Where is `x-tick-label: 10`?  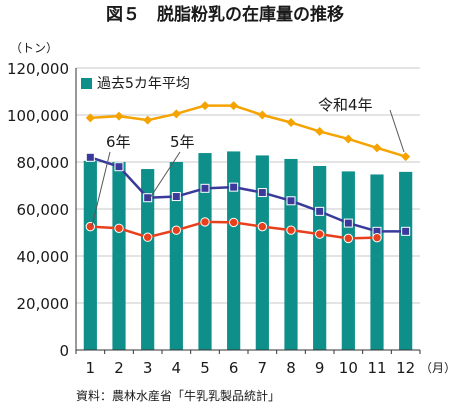 x-tick-label: 10 is located at coordinates (348, 368).